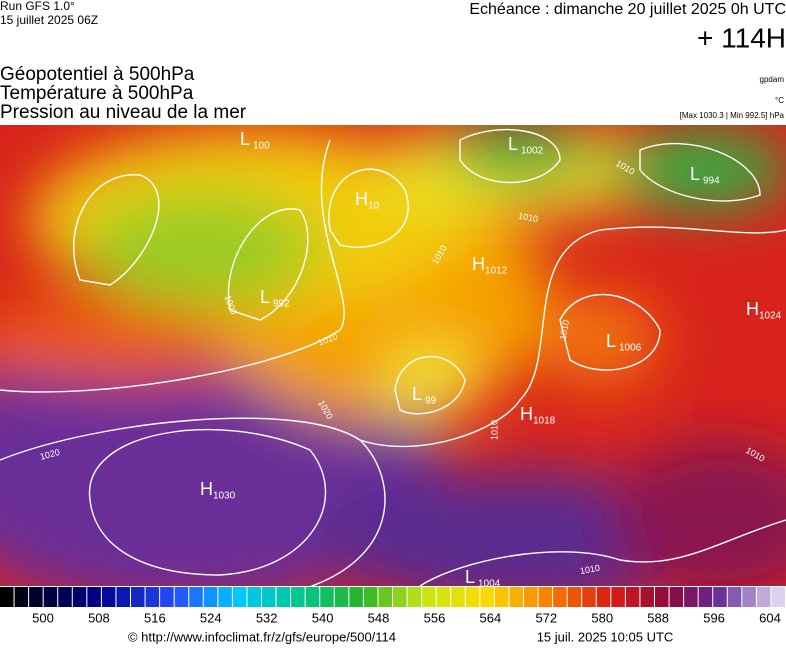  What do you see at coordinates (491, 617) in the screenshot?
I see `colorbar-tick-label: 564` at bounding box center [491, 617].